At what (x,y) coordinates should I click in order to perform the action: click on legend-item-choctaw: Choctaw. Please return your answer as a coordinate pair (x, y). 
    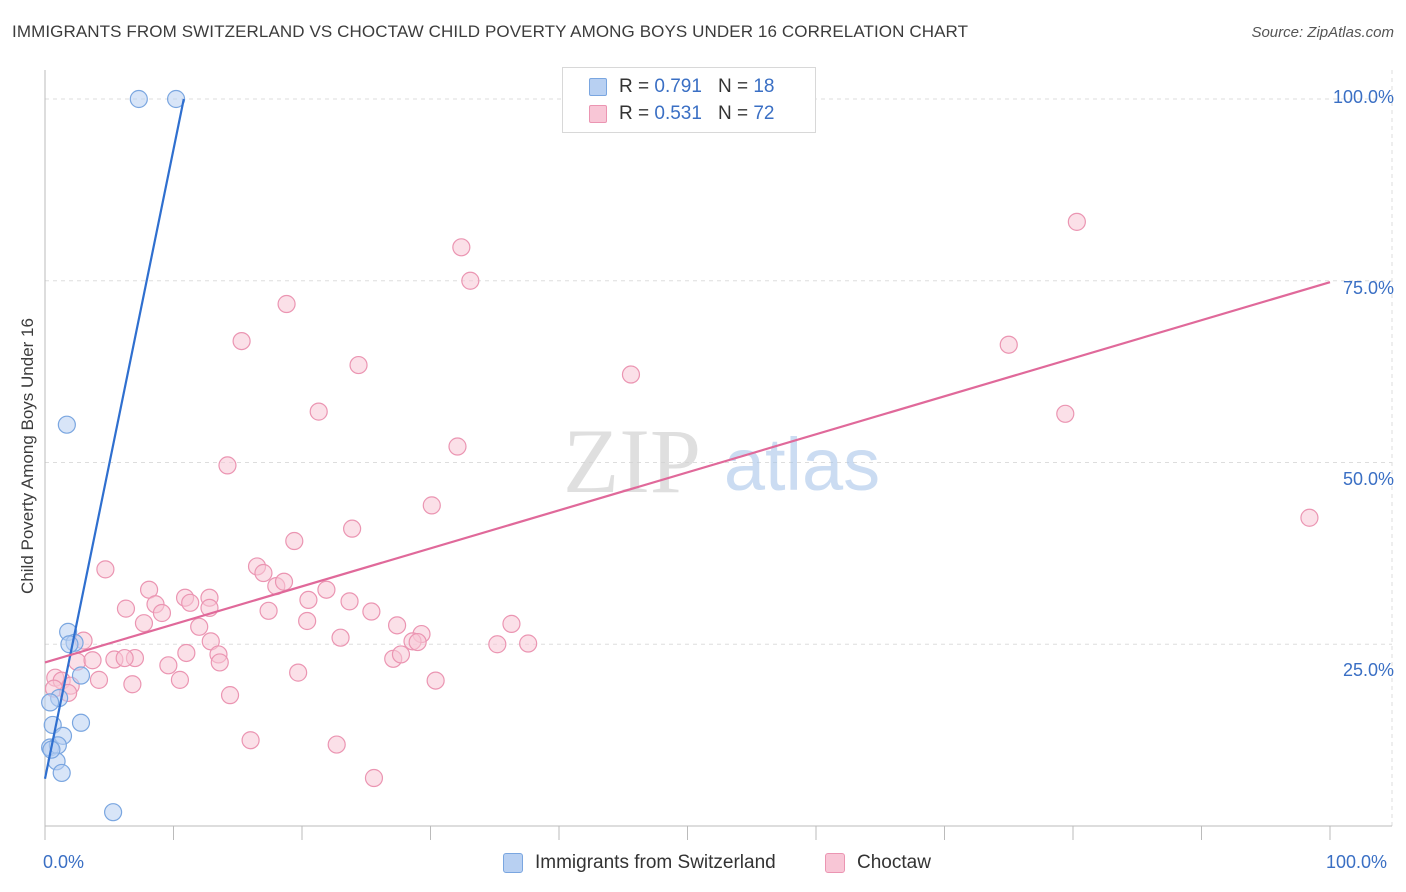
    Looking at the image, I should click on (878, 863).